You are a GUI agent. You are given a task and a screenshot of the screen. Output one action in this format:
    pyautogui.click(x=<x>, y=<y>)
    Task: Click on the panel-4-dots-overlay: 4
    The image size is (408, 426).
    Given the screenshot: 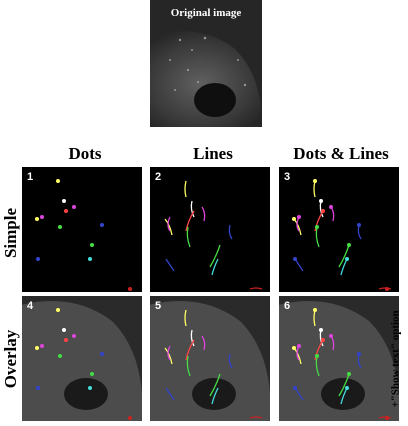 What is the action you would take?
    pyautogui.click(x=82, y=358)
    